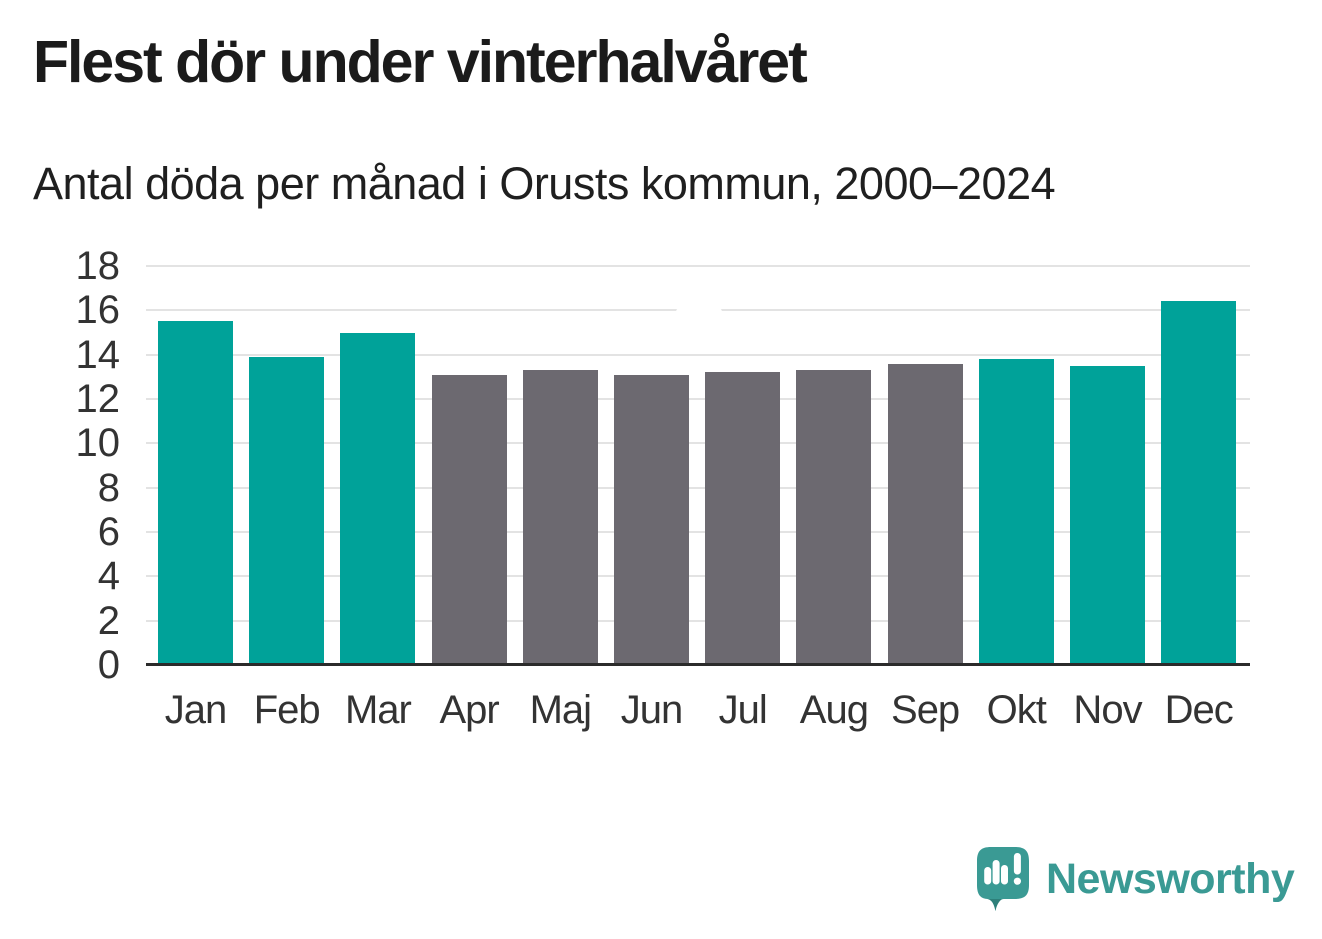  What do you see at coordinates (70, 465) in the screenshot?
I see `y-axis-labels: 0 2 4 6 8 10 12 14 16 18` at bounding box center [70, 465].